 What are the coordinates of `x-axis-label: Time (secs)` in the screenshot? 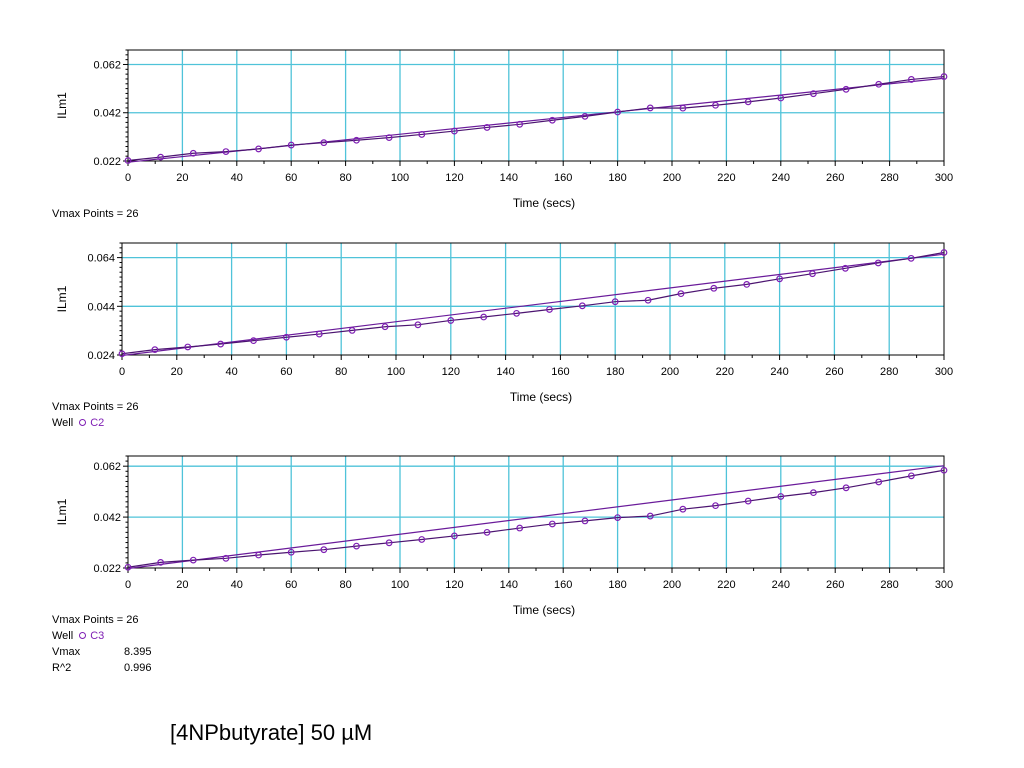 It's located at (544, 203).